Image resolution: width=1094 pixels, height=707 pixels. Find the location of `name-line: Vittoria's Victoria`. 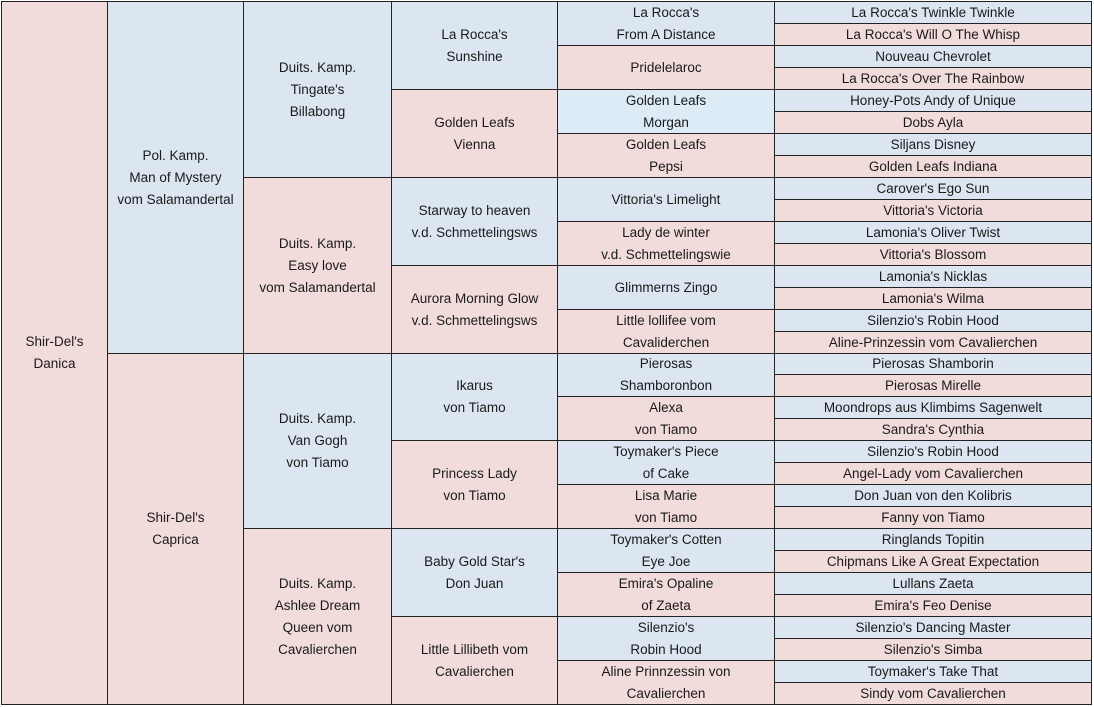

name-line: Vittoria's Victoria is located at coordinates (933, 210).